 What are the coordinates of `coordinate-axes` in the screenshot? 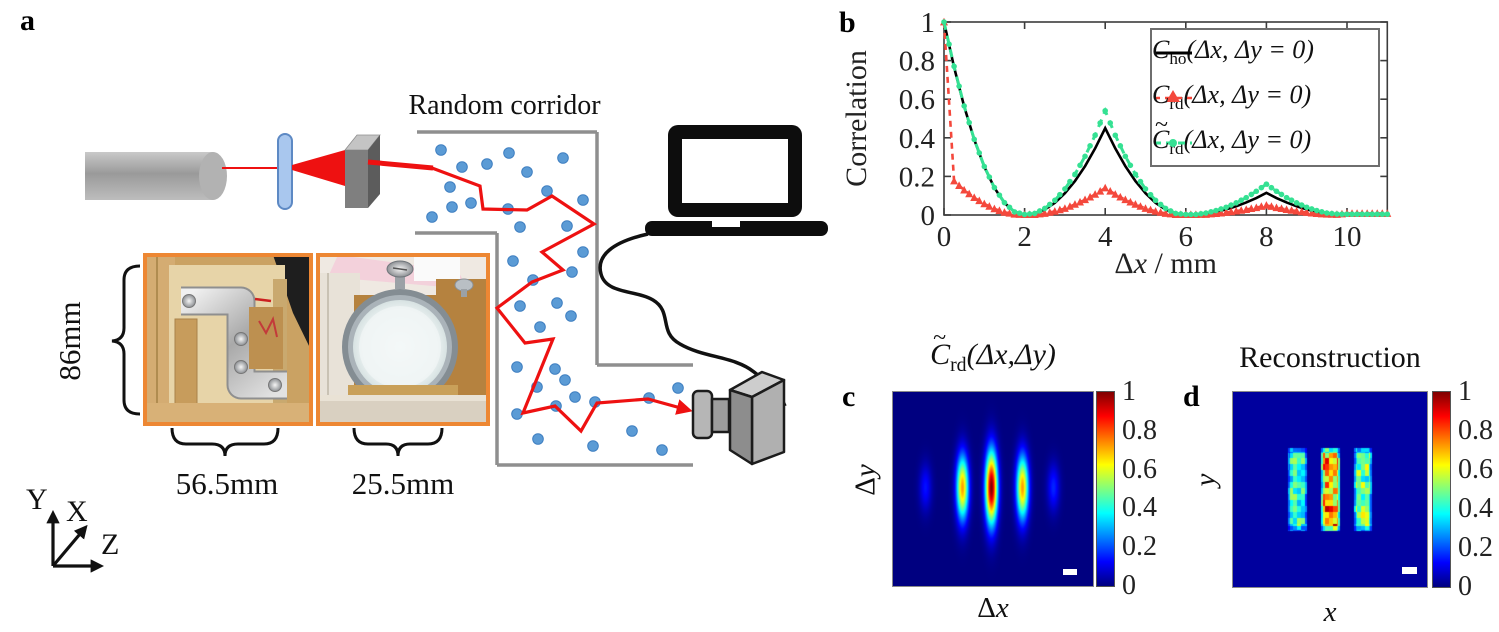 It's located at (75, 541).